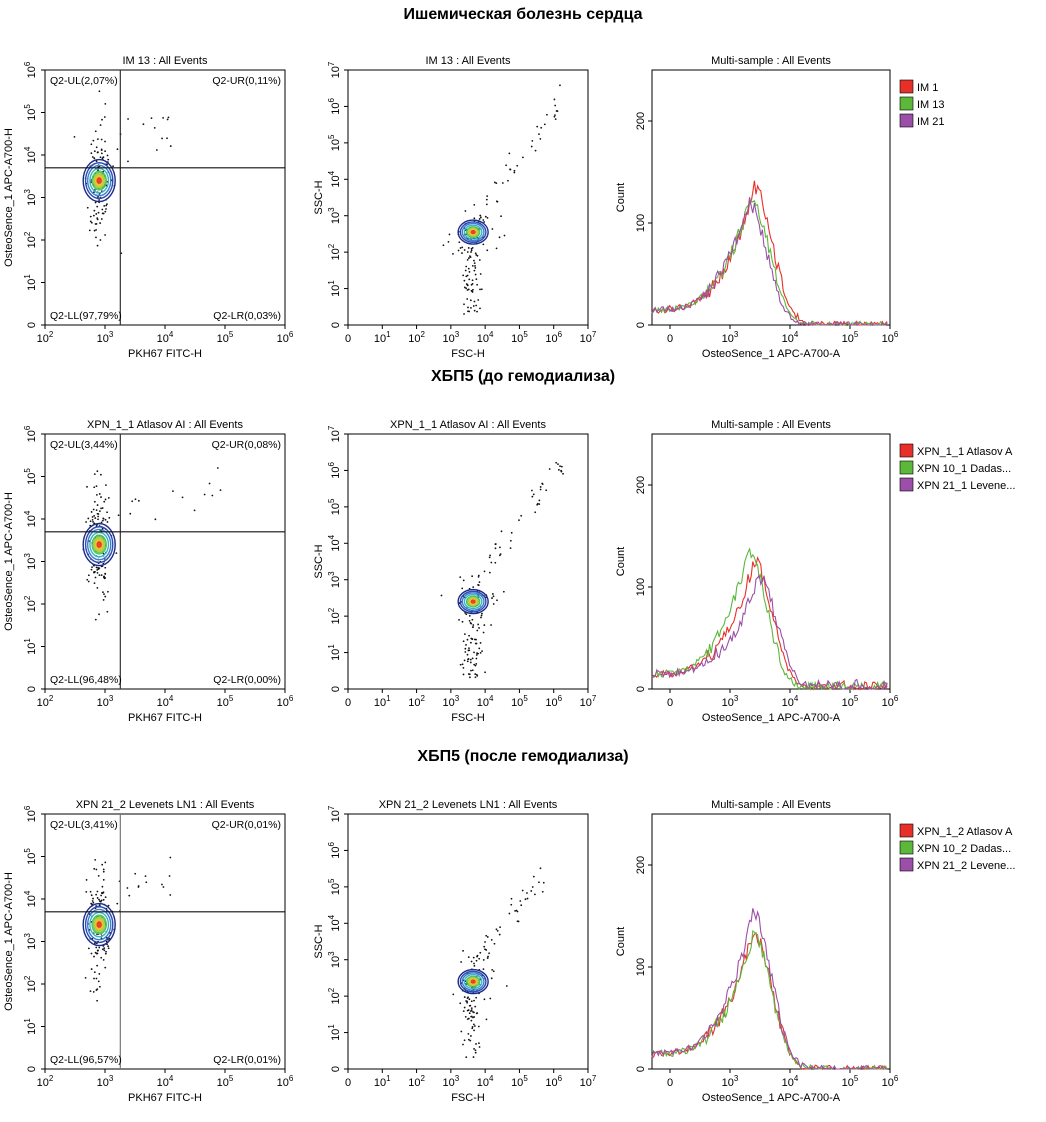  Describe the element at coordinates (769, 619) in the screenshot. I see `histogram-series-2-line` at that location.